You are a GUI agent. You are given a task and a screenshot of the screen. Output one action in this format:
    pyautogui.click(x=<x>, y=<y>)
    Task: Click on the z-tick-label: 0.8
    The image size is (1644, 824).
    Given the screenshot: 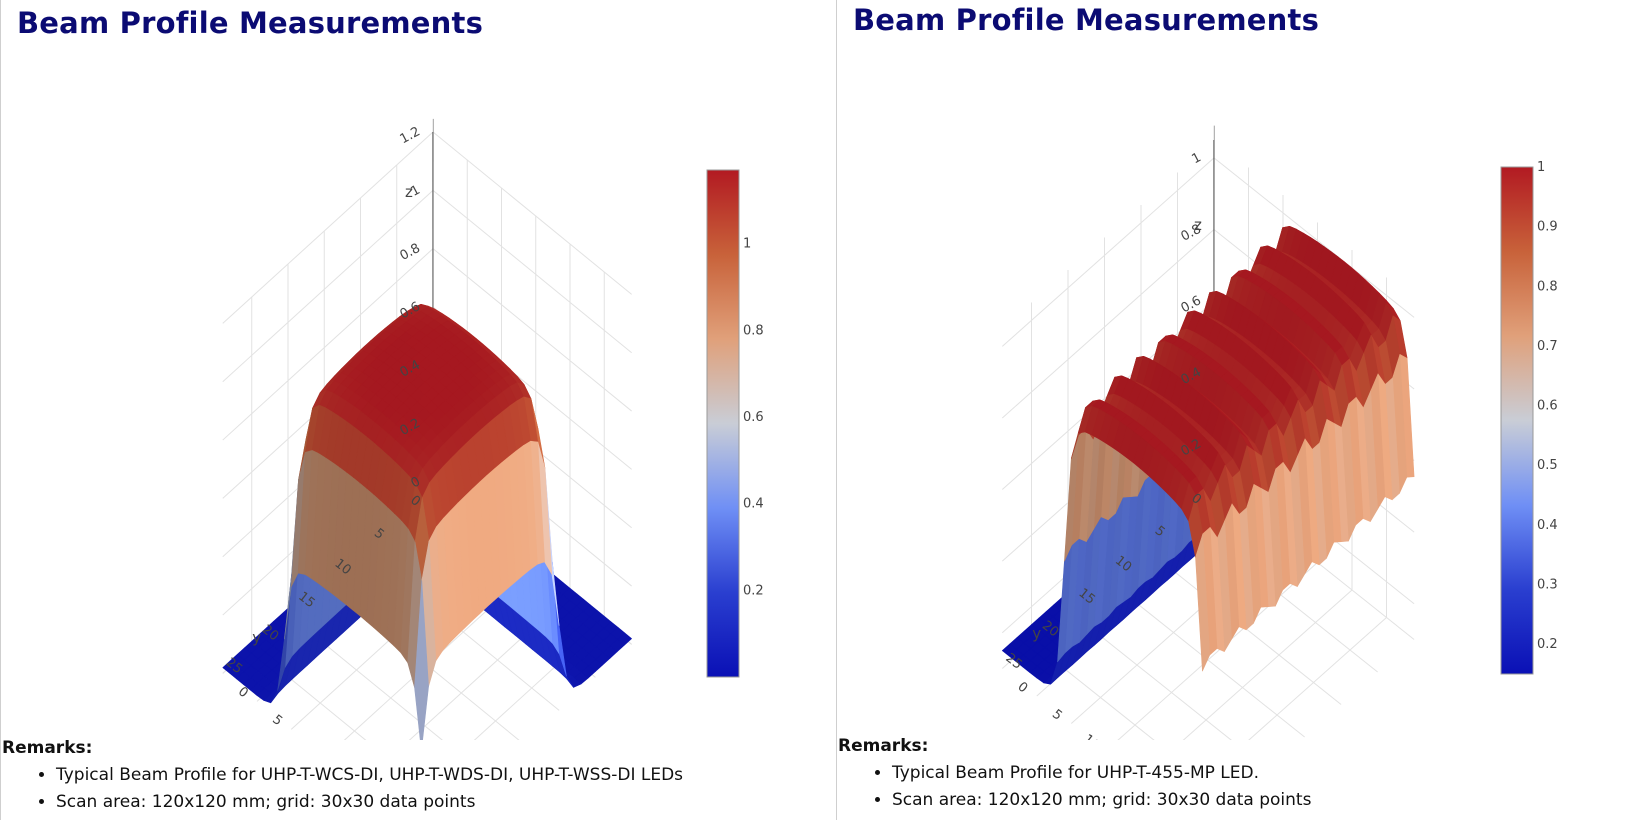 What is the action you would take?
    pyautogui.click(x=410, y=252)
    